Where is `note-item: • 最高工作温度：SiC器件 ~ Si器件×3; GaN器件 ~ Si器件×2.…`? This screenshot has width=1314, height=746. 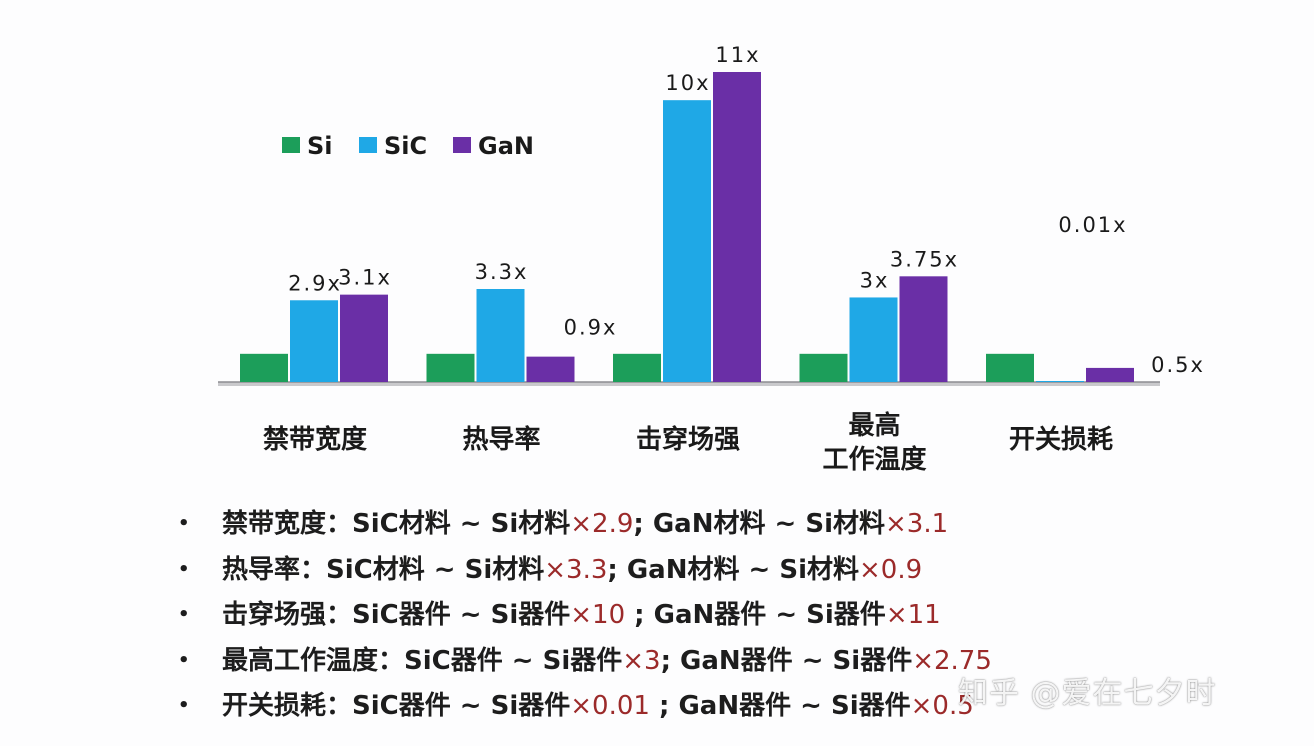 note-item: • 最高工作温度：SiC器件 ~ Si器件×3; GaN器件 ~ Si器件×2.… is located at coordinates (678, 663).